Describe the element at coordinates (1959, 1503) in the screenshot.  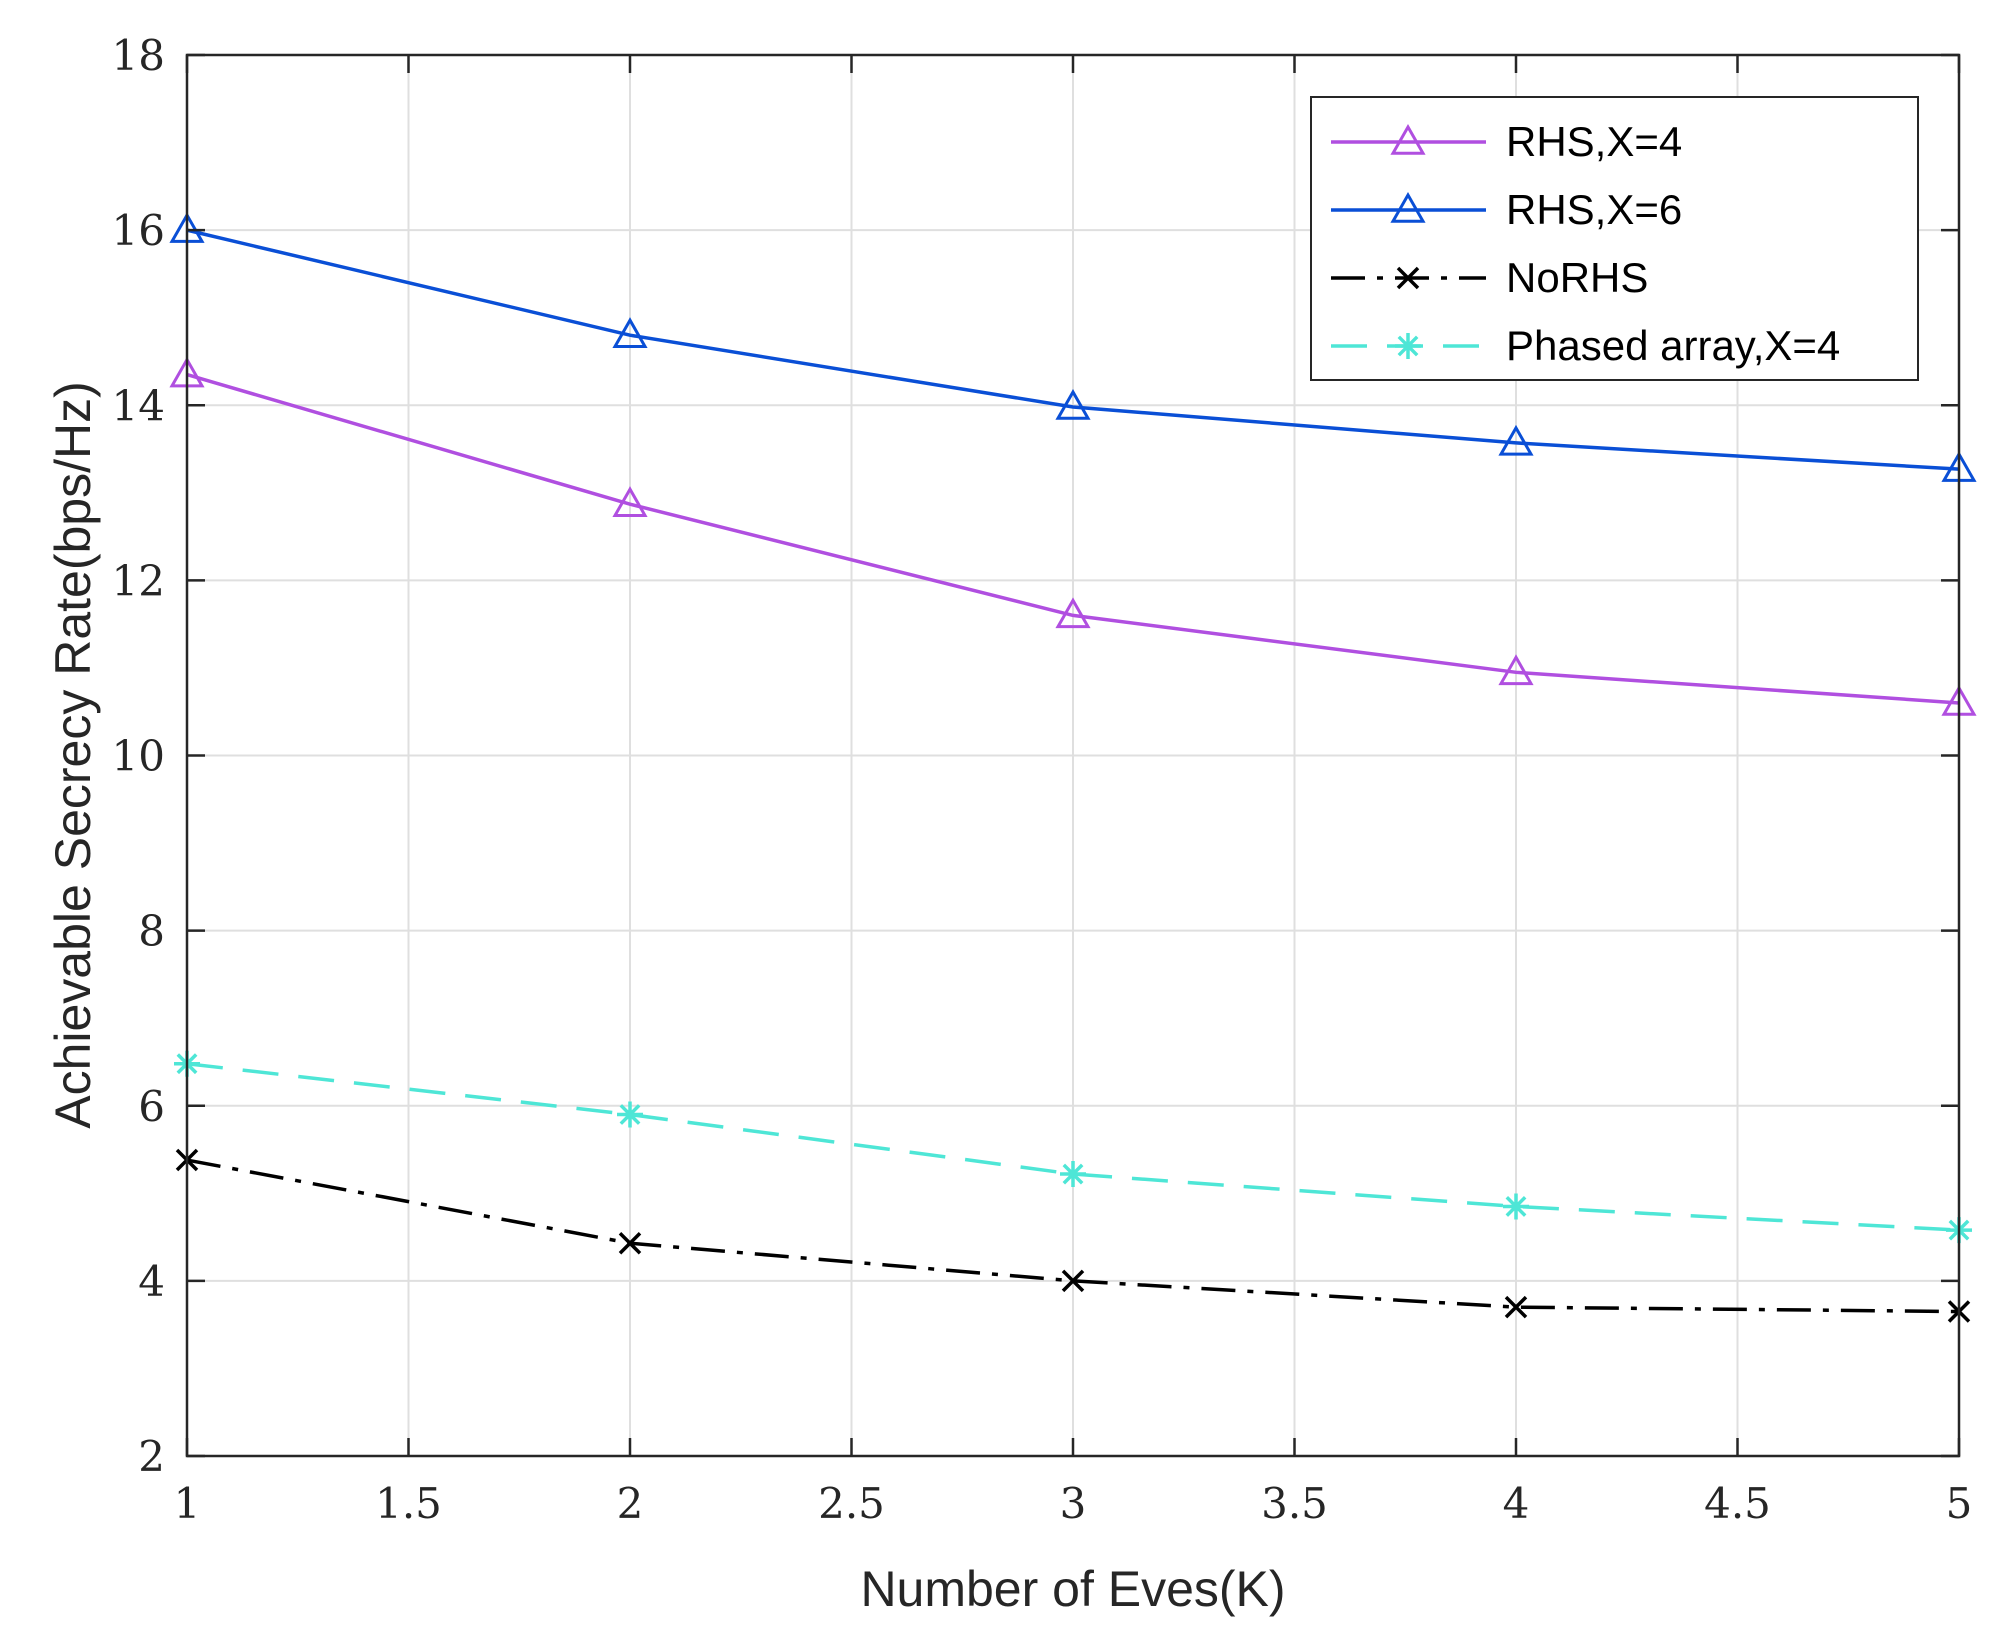
I see `x-tick-label: 5` at that location.